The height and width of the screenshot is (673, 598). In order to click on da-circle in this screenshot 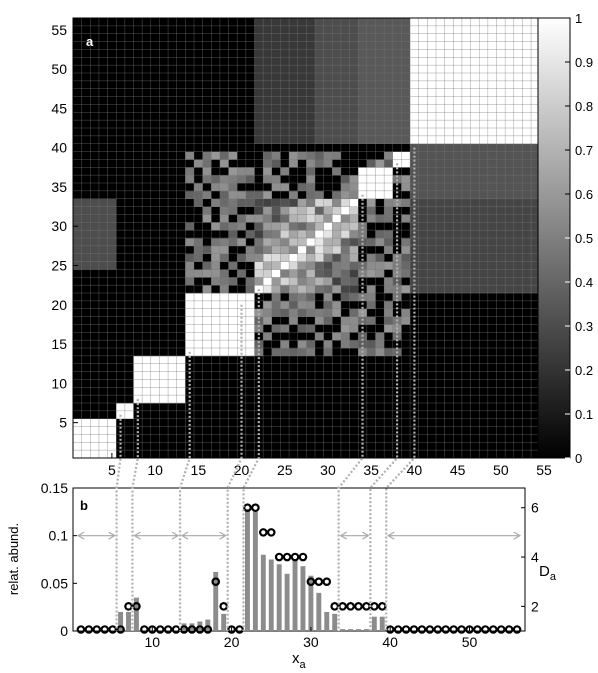, I will do `click(366, 606)`.